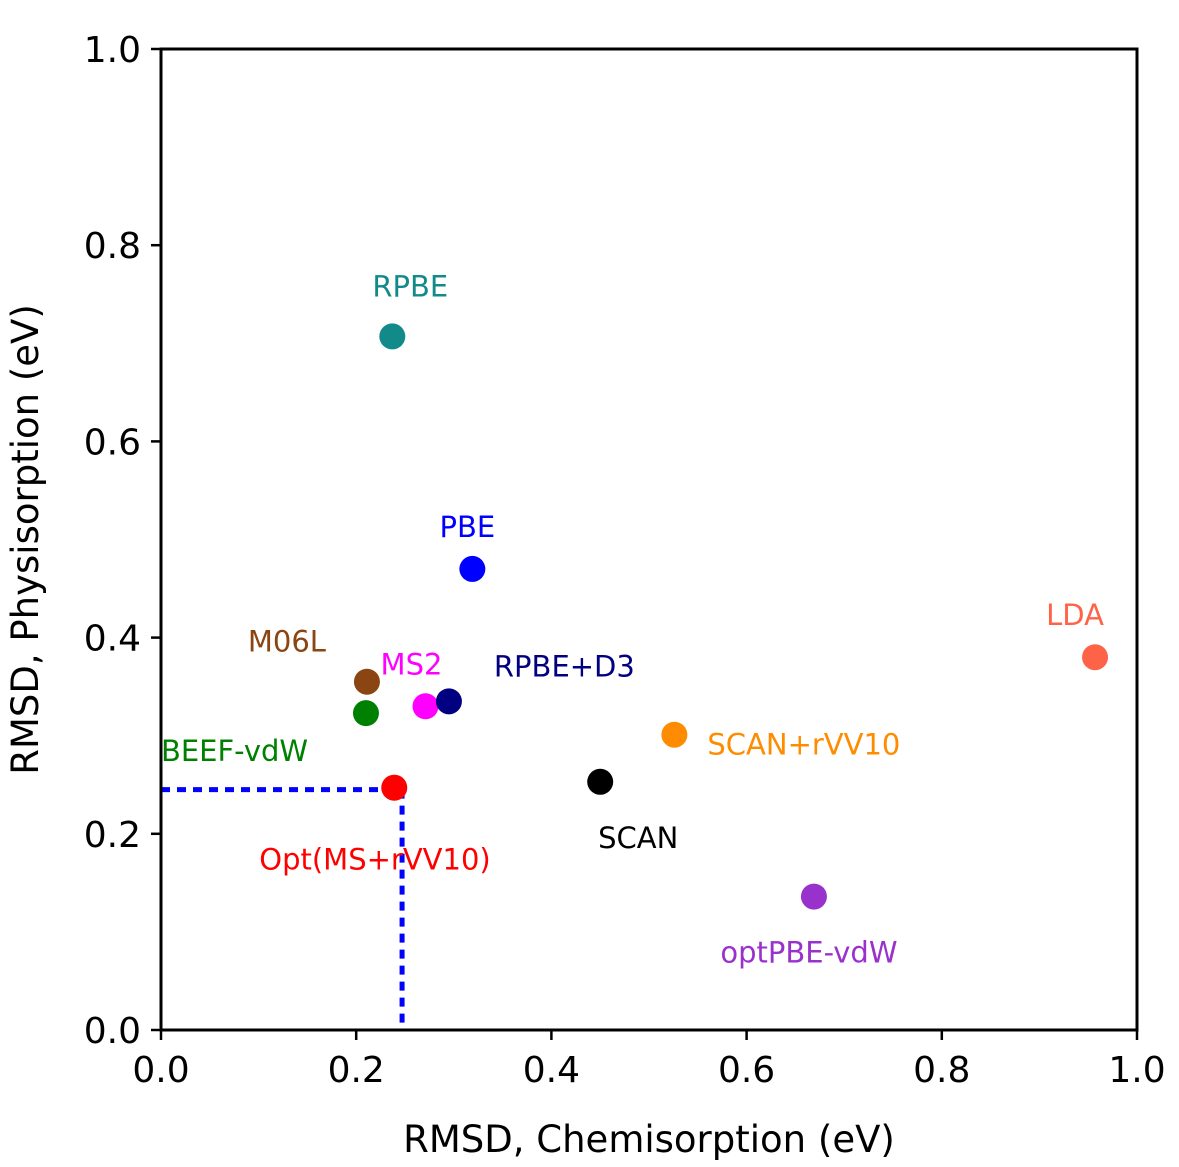 This screenshot has width=1179, height=1167. I want to click on point-label: BEEF-vdW, so click(234, 751).